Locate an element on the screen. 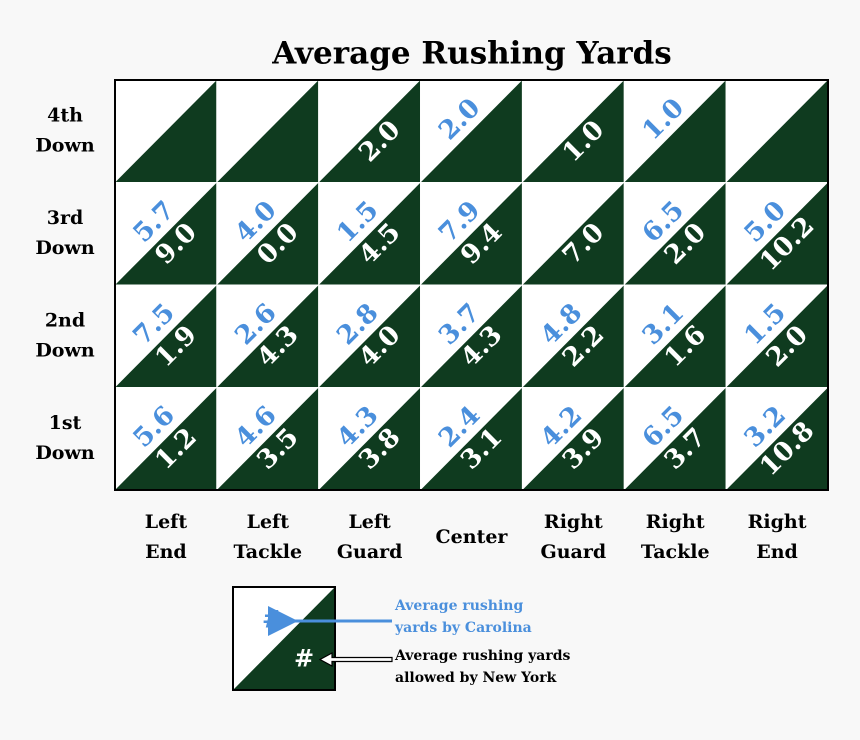  row-label: 4th is located at coordinates (65, 115).